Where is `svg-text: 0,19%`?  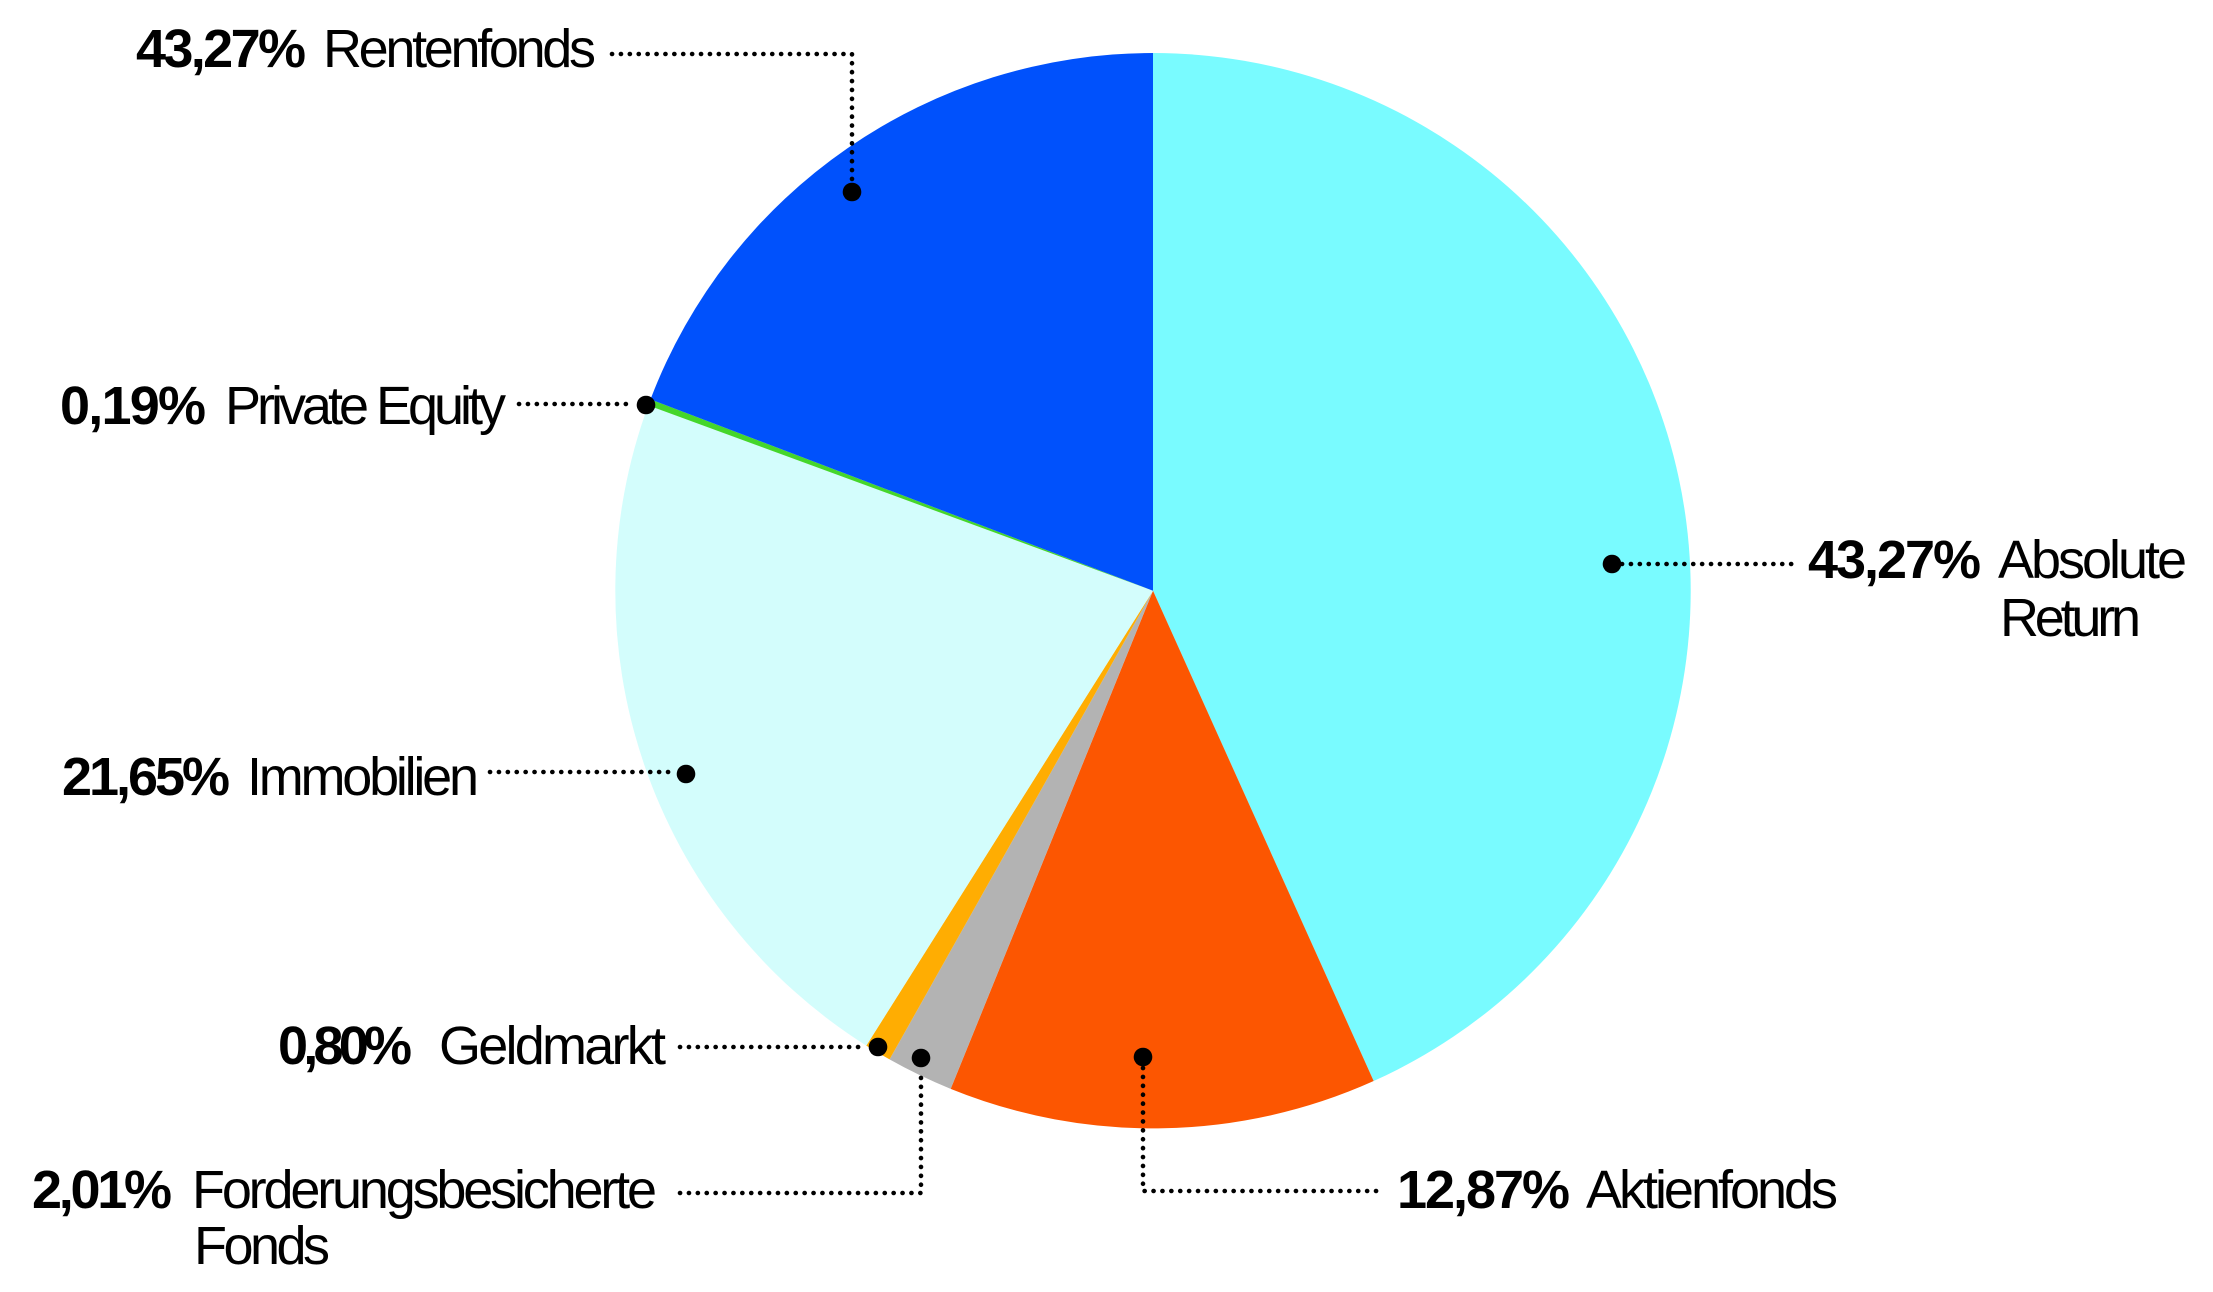 svg-text: 0,19% is located at coordinates (133, 406).